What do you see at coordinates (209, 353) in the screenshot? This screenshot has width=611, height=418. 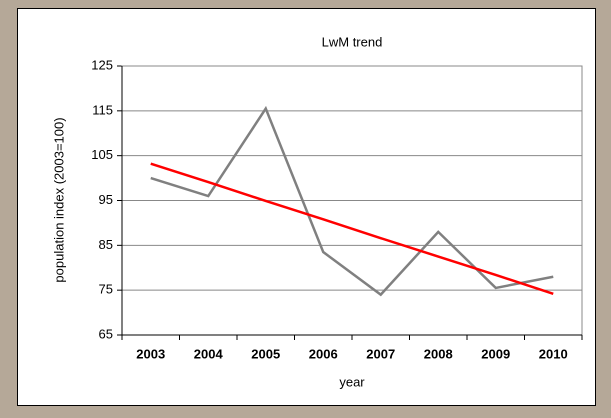 I see `x-tick-label: 2004` at bounding box center [209, 353].